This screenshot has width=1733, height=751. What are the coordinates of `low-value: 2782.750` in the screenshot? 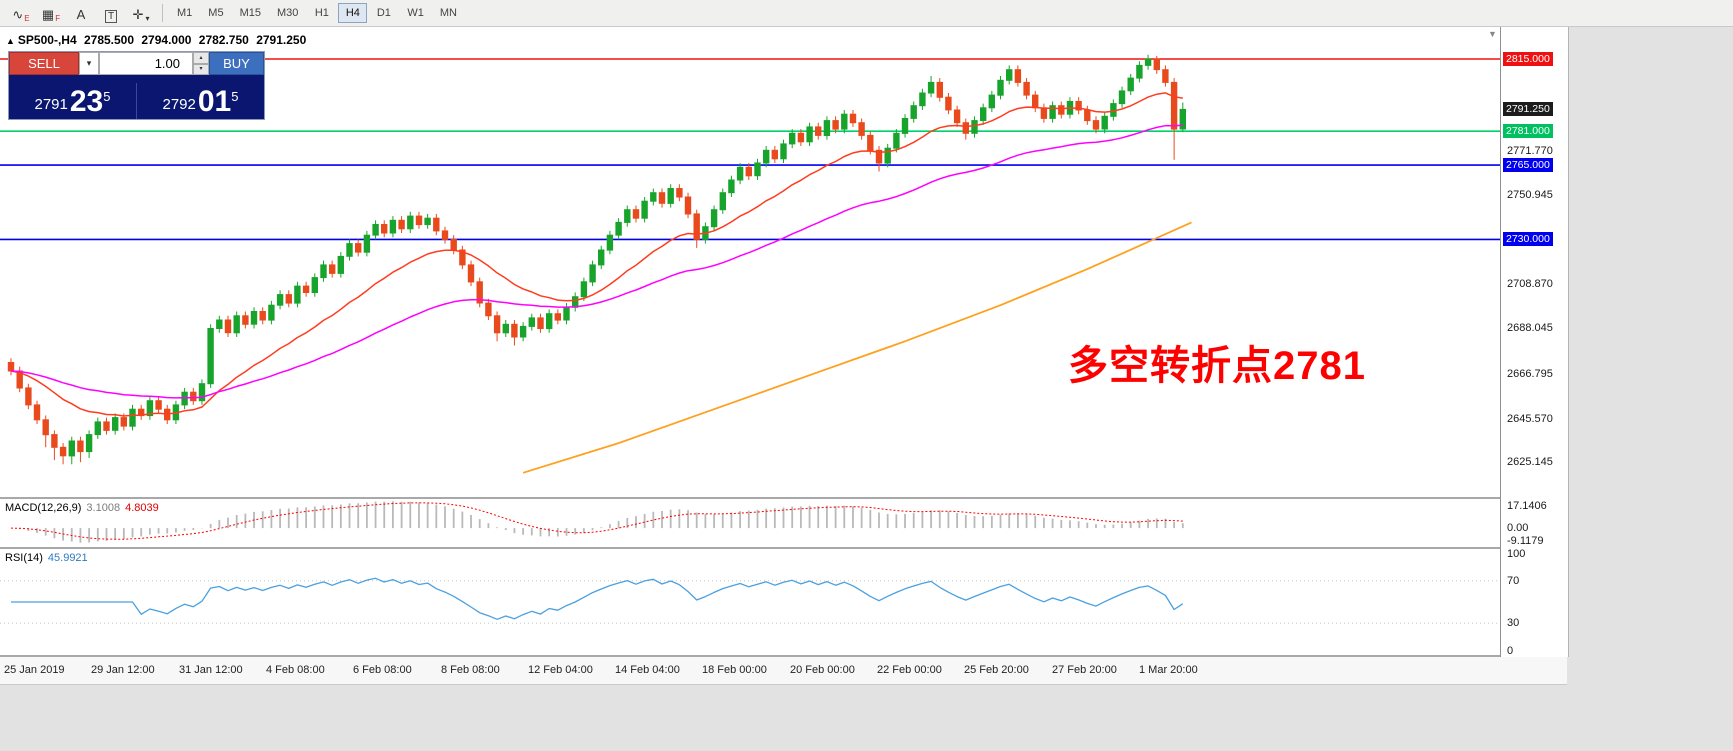 It's located at (223, 40).